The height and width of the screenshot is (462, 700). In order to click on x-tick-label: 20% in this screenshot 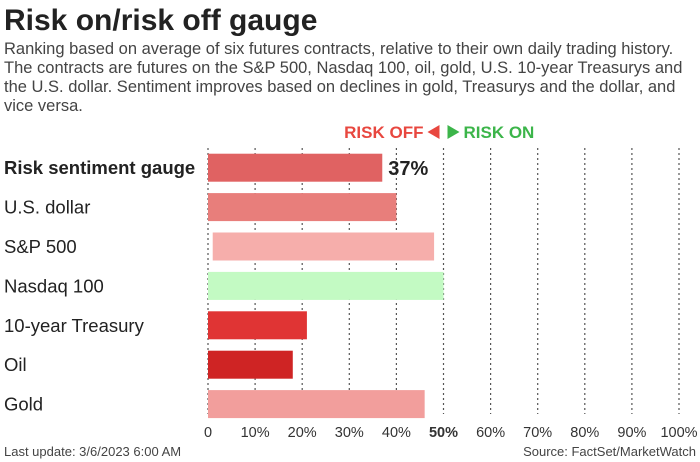, I will do `click(302, 433)`.